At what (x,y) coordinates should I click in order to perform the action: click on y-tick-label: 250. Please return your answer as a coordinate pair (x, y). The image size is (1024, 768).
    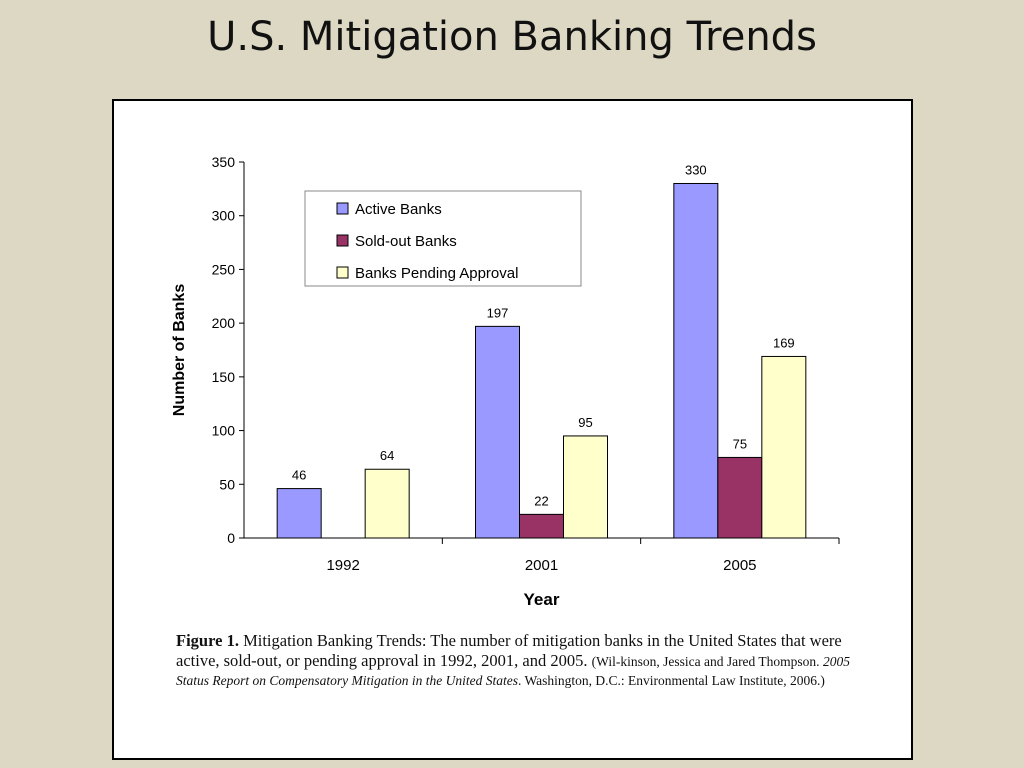
    Looking at the image, I should click on (224, 269).